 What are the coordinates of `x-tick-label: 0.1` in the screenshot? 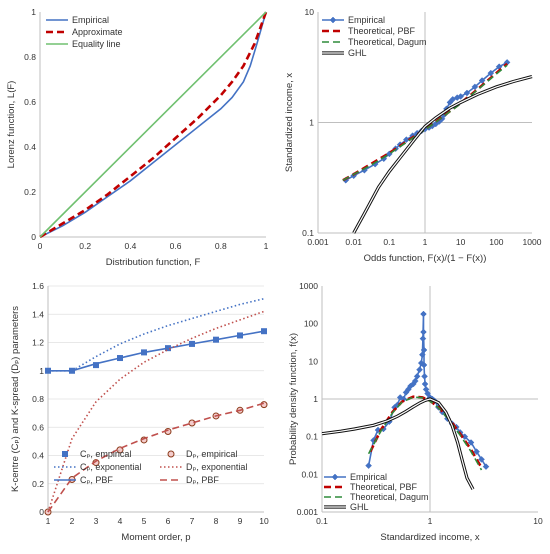 It's located at (322, 521).